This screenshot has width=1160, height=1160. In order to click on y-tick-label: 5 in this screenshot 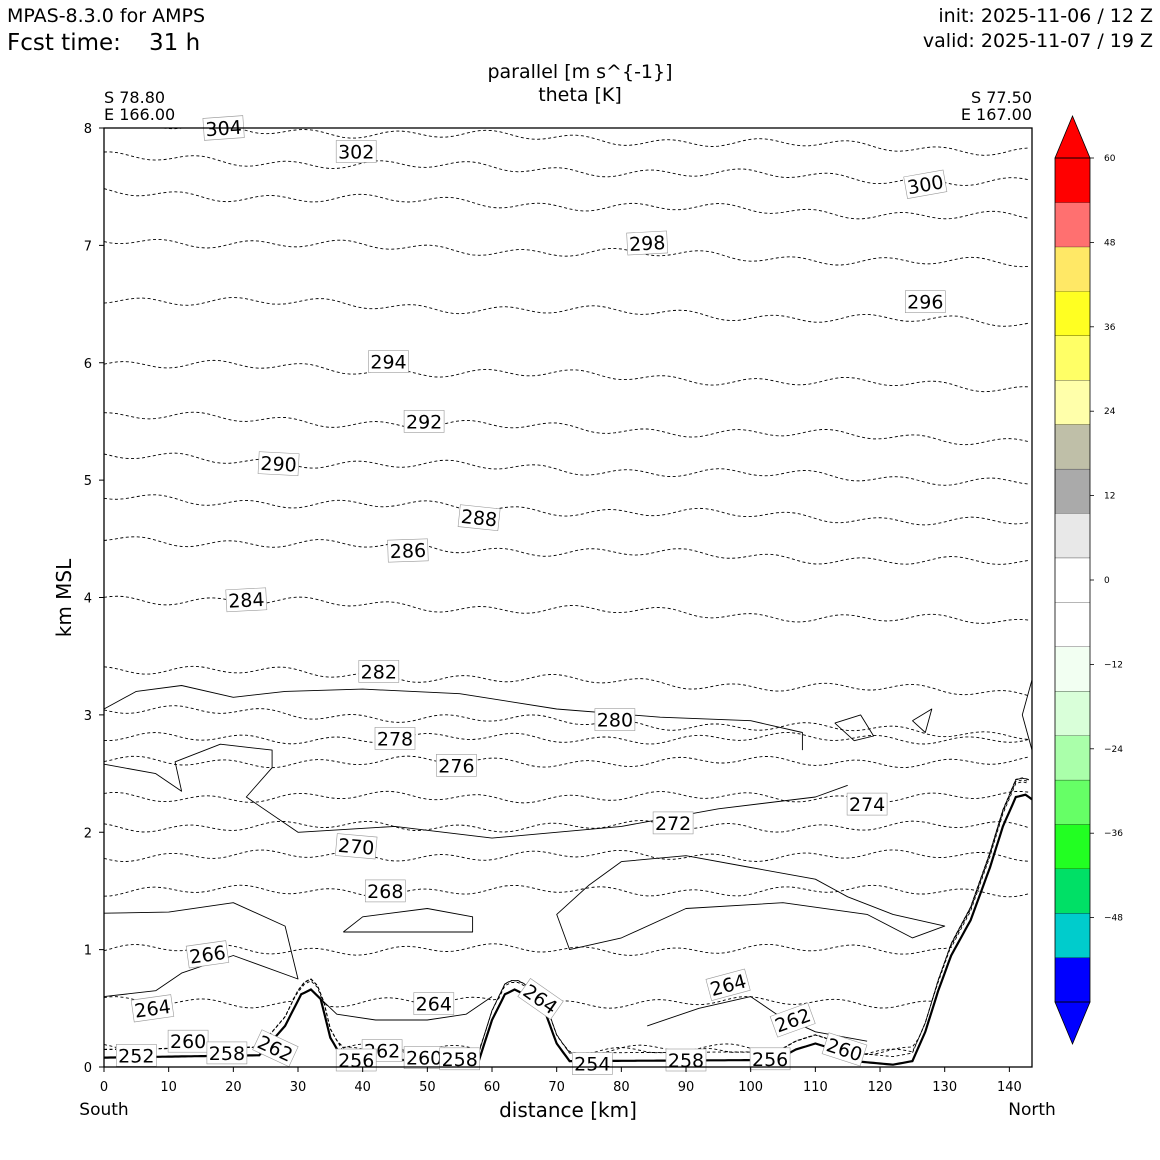, I will do `click(88, 481)`.